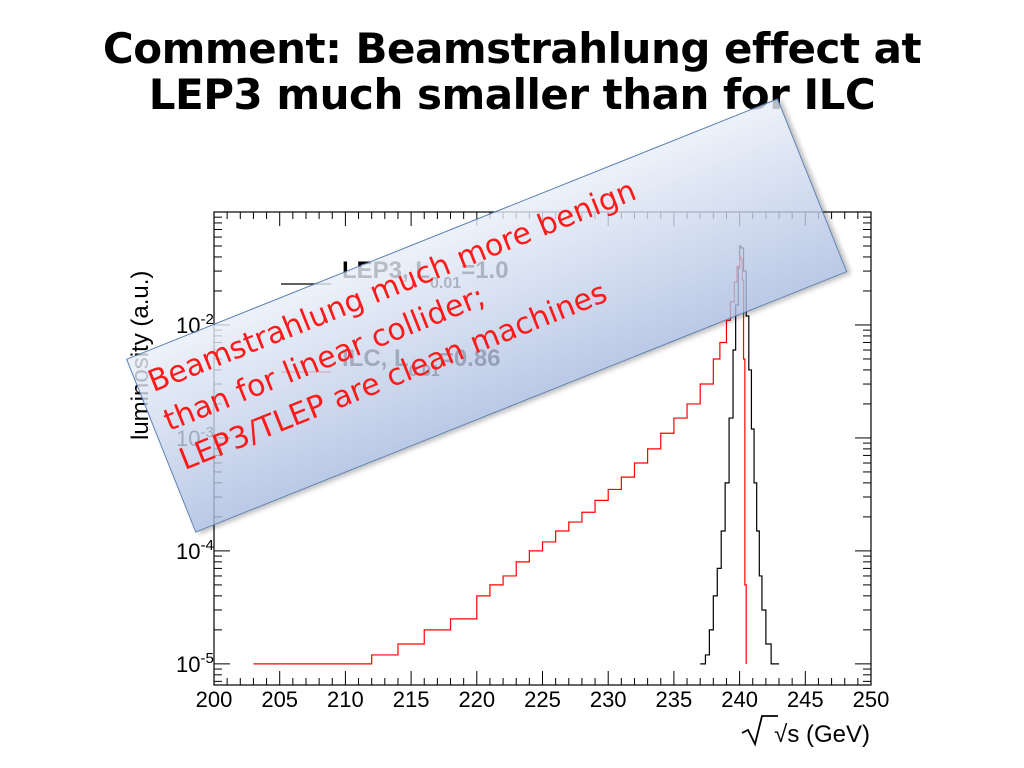  Describe the element at coordinates (739, 699) in the screenshot. I see `x-tick-label: 240` at that location.